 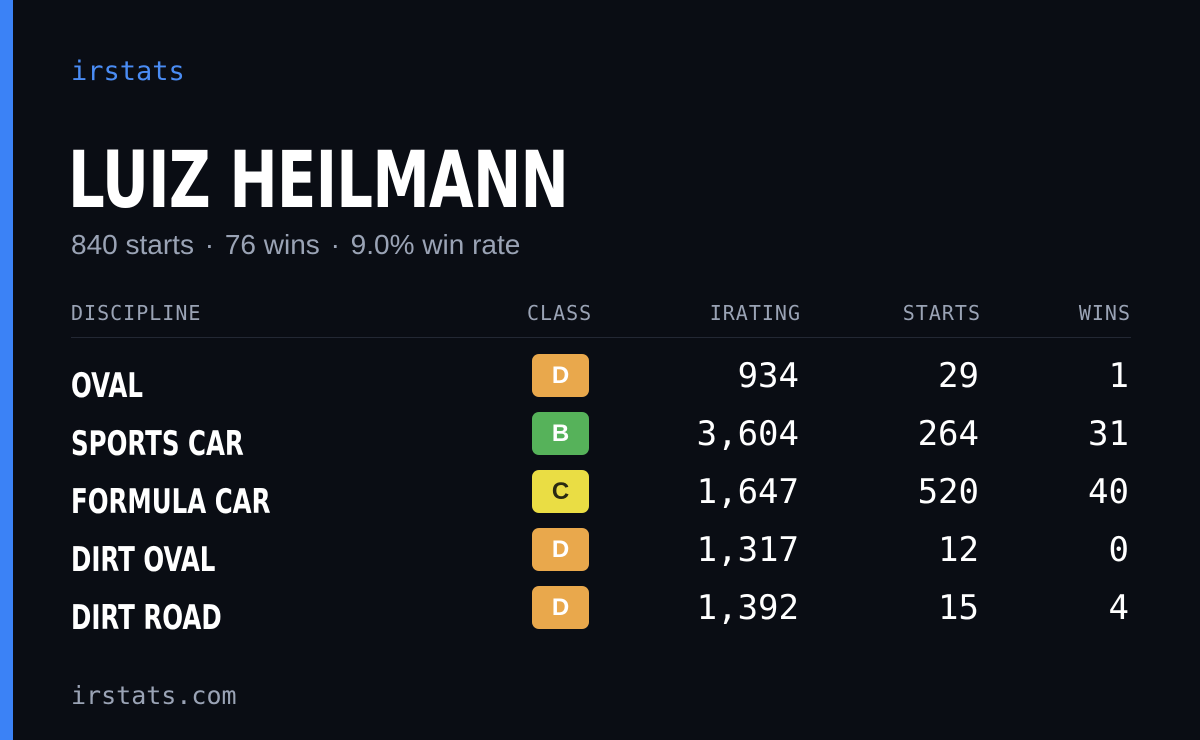 What do you see at coordinates (560, 491) in the screenshot?
I see `class-badge: C` at bounding box center [560, 491].